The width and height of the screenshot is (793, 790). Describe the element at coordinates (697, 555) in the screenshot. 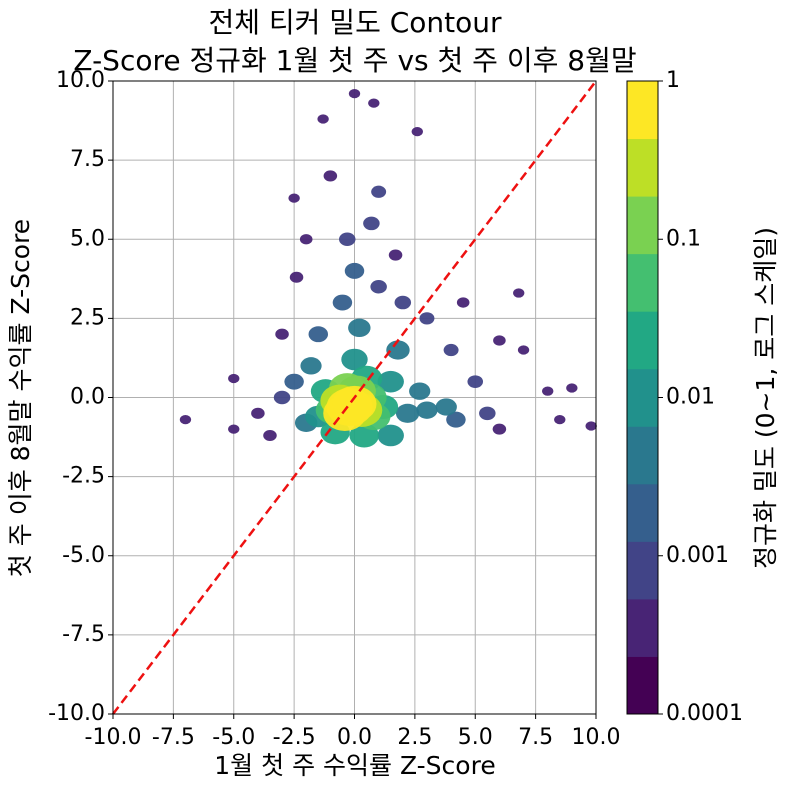

I see `colorbar-tick-label: 0.001` at that location.